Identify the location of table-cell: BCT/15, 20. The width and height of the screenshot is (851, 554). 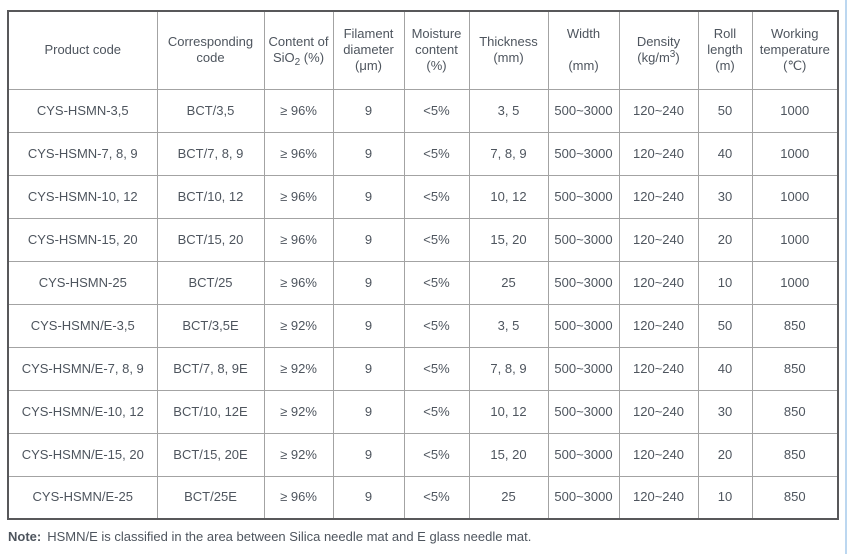
(210, 239).